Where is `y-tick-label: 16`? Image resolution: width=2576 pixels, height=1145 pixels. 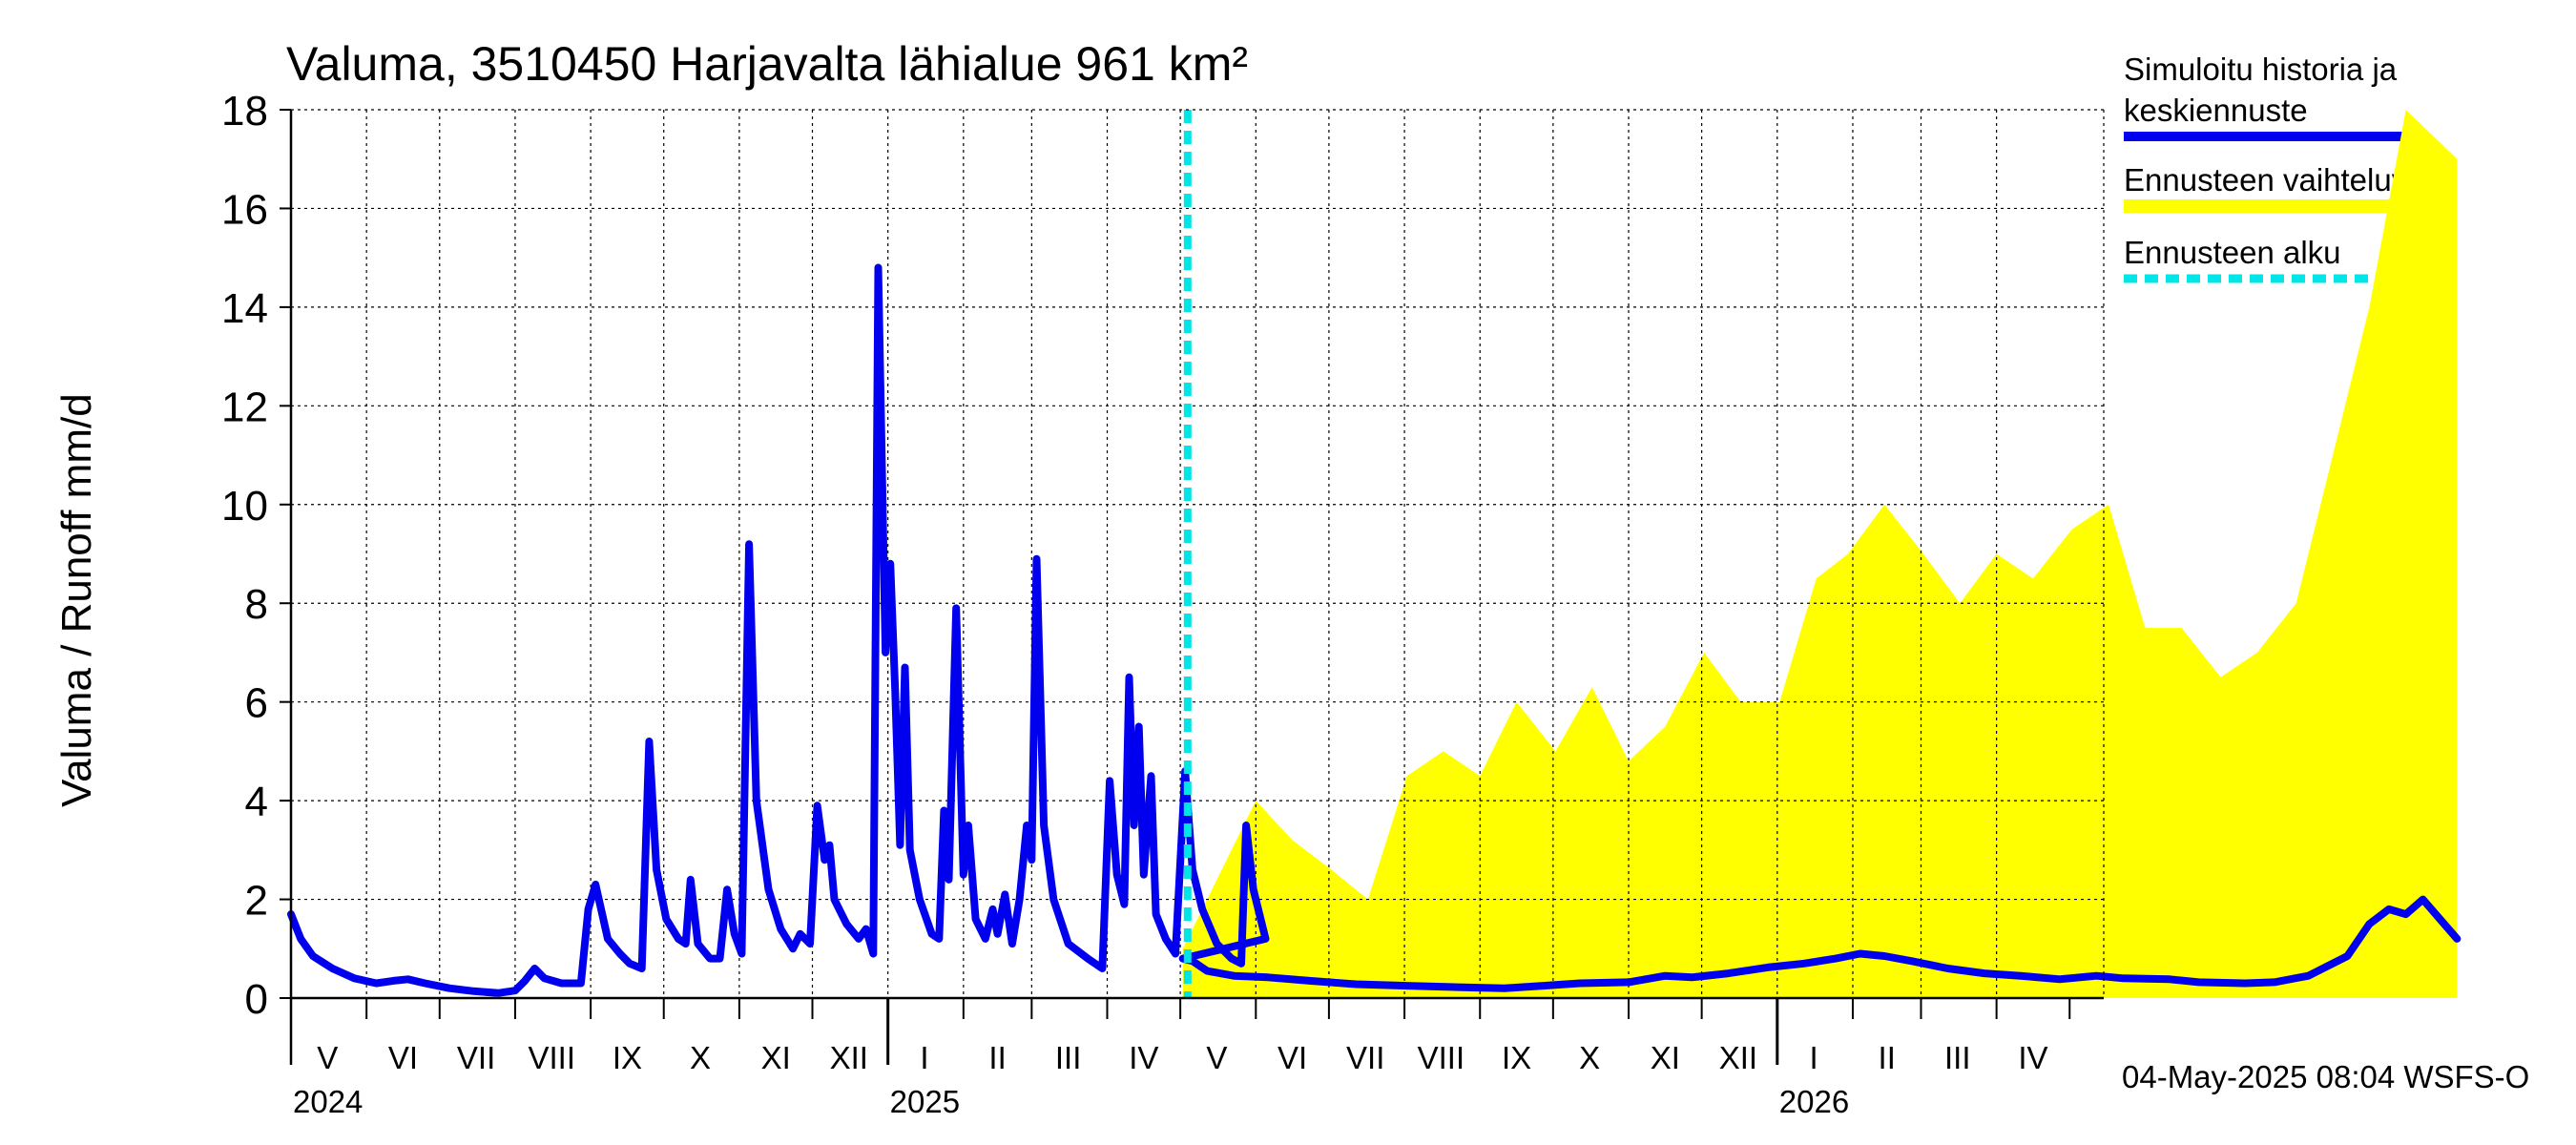
y-tick-label: 16 is located at coordinates (244, 210).